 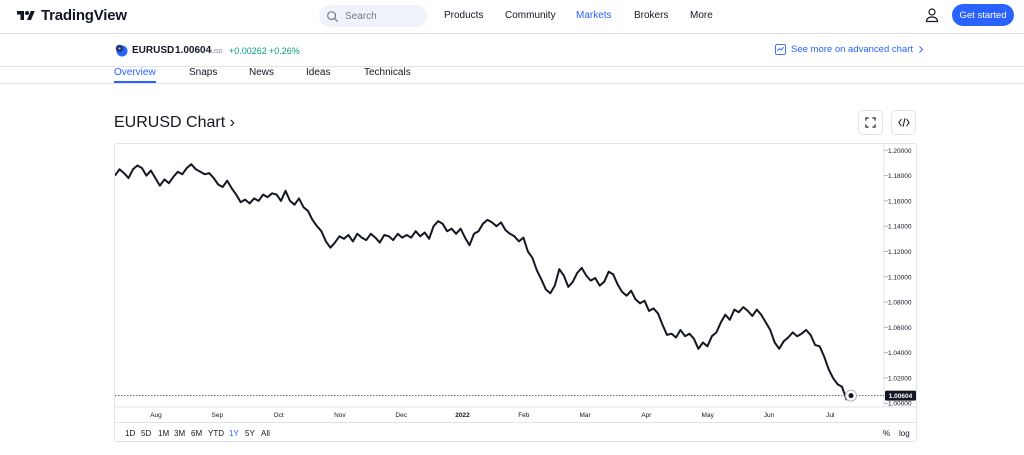 I want to click on range-1m: 1M, so click(x=164, y=433).